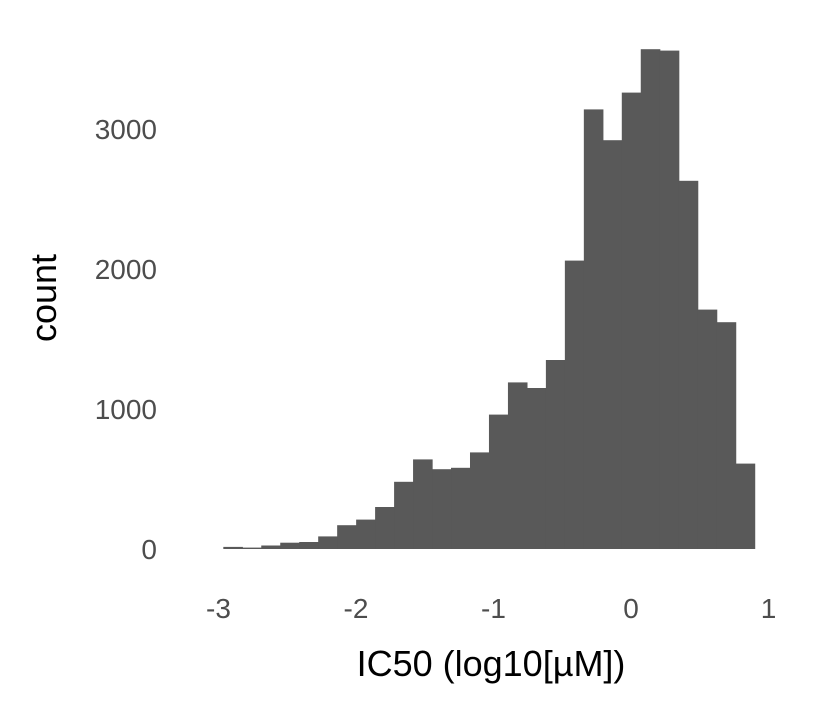 The image size is (826, 708). Describe the element at coordinates (491, 663) in the screenshot. I see `x-axis-title: IC50 (log10[µM])` at that location.